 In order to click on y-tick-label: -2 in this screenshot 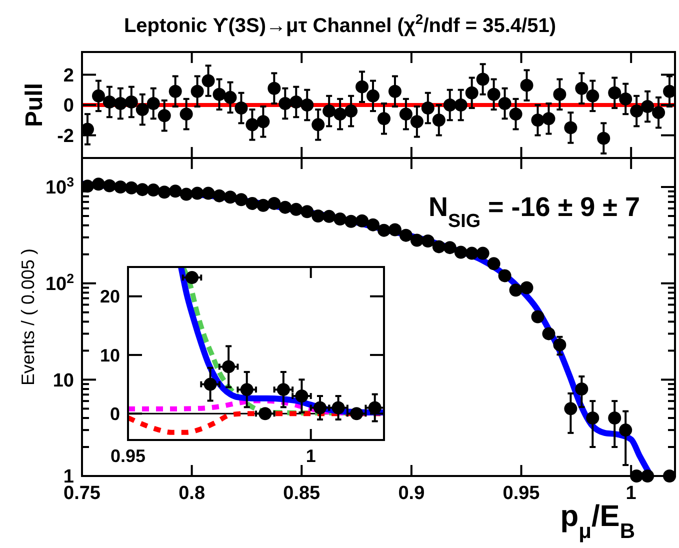, I will do `click(65, 136)`.